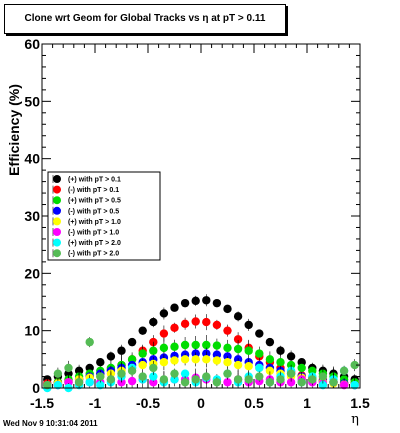 The image size is (400, 433). Describe the element at coordinates (94, 180) in the screenshot. I see `legend-entry: (+) with pT > 0.1` at that location.